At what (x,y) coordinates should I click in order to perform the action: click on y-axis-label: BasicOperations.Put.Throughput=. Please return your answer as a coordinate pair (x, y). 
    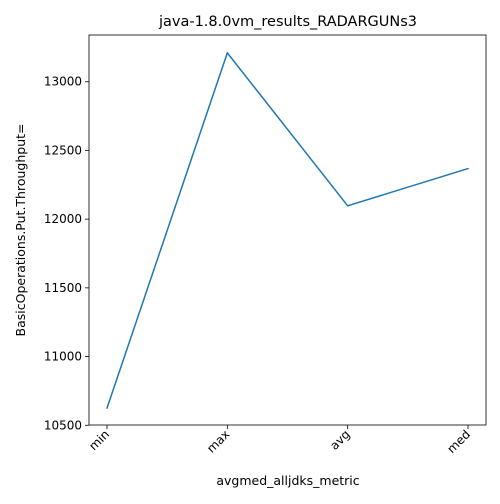
    Looking at the image, I should click on (20, 230).